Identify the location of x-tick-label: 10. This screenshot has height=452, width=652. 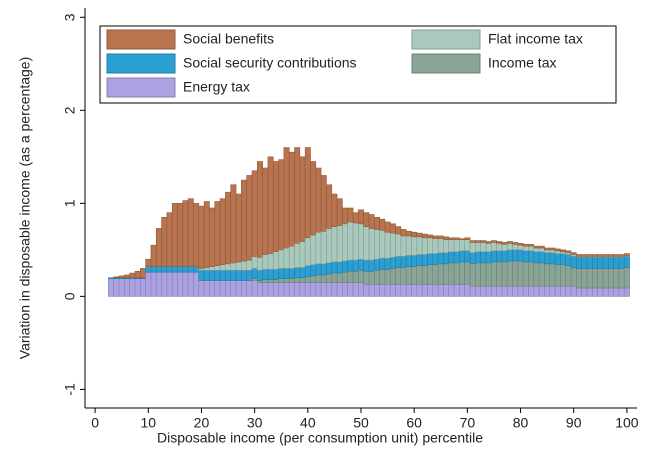
(148, 423).